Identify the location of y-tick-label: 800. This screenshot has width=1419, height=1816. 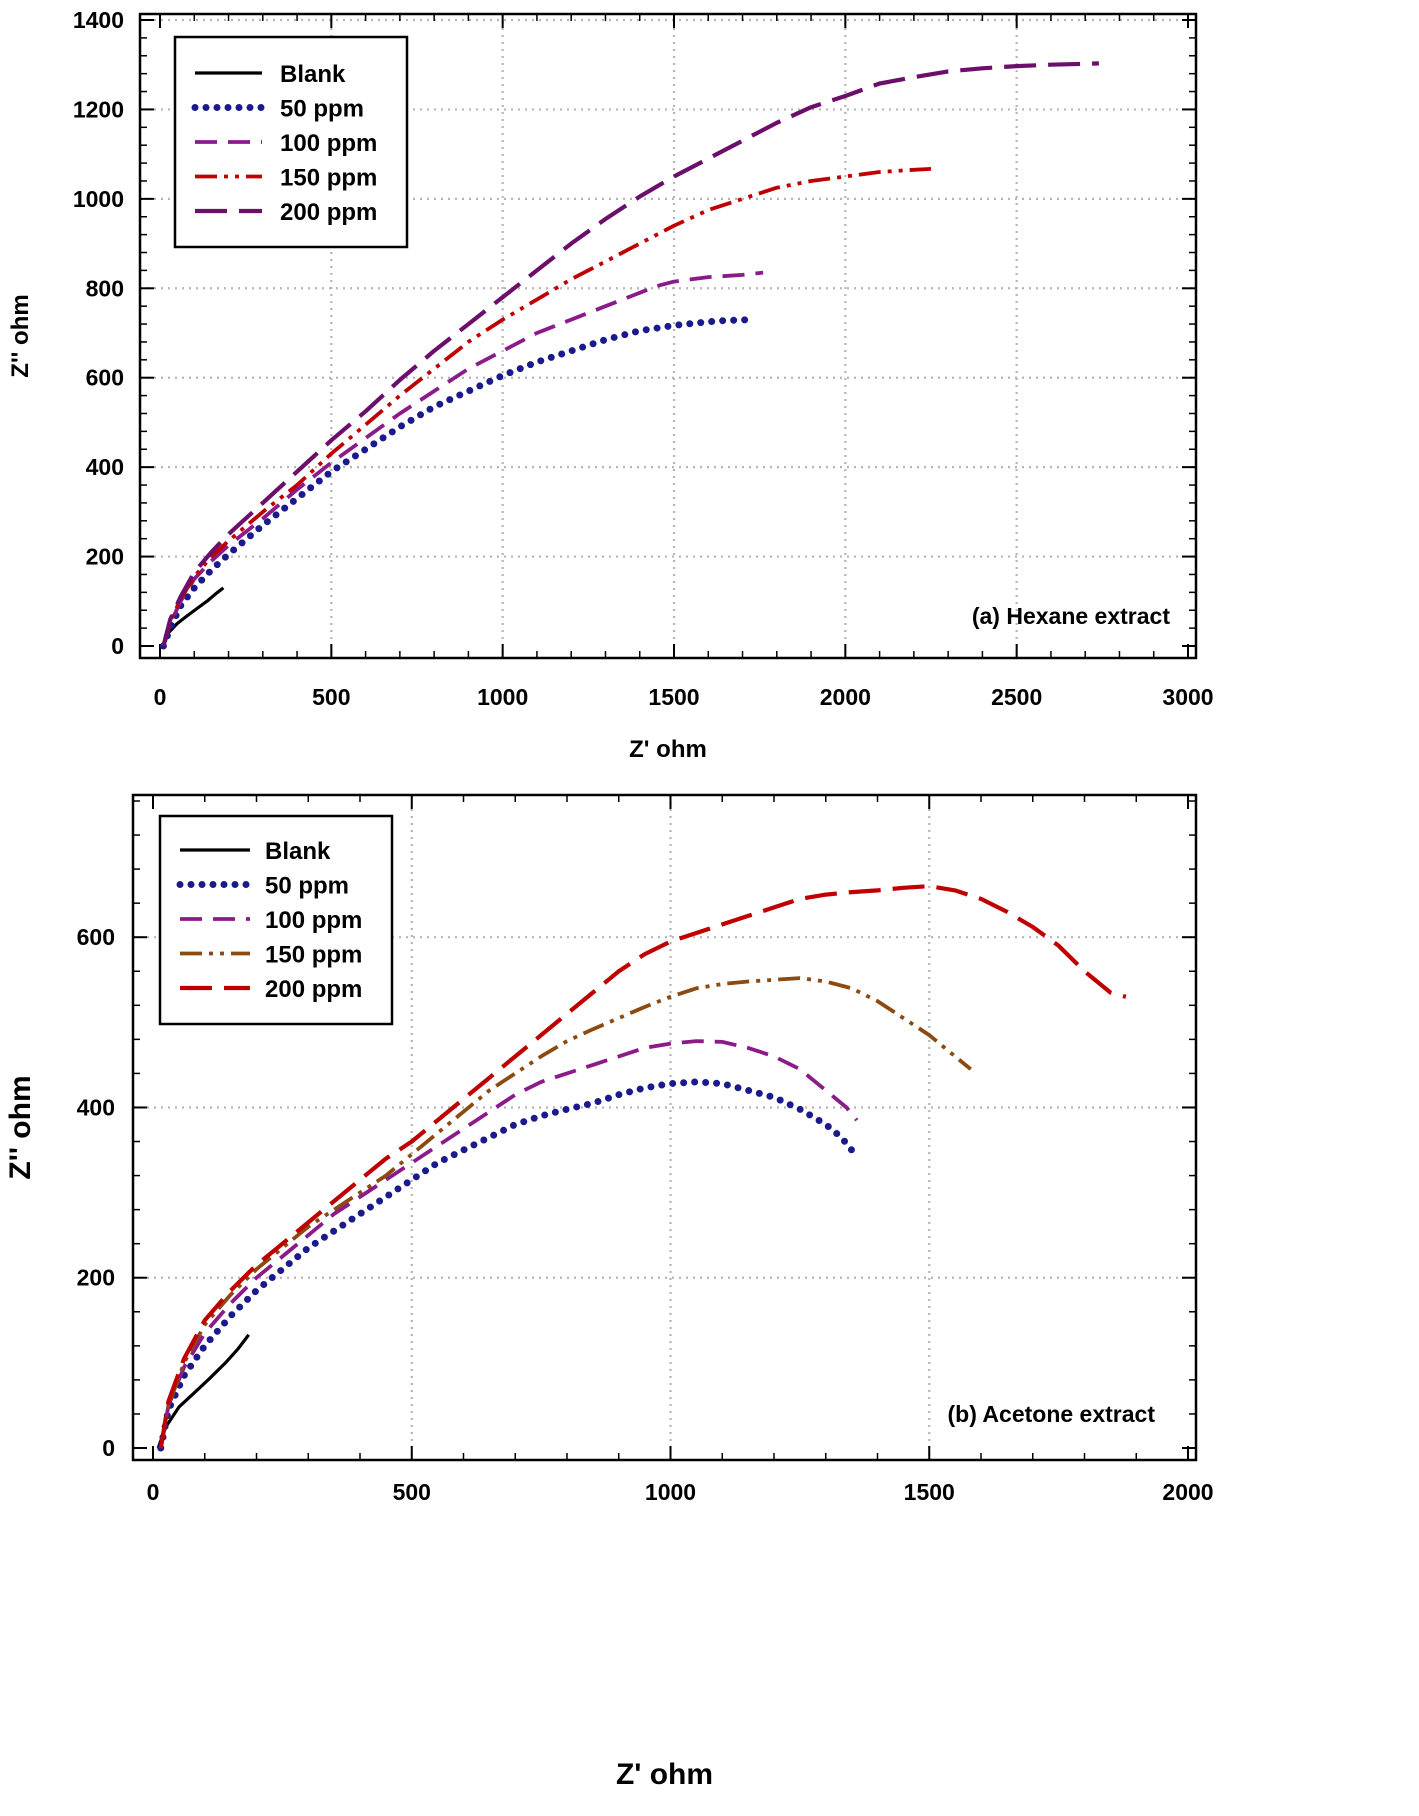
(105, 288).